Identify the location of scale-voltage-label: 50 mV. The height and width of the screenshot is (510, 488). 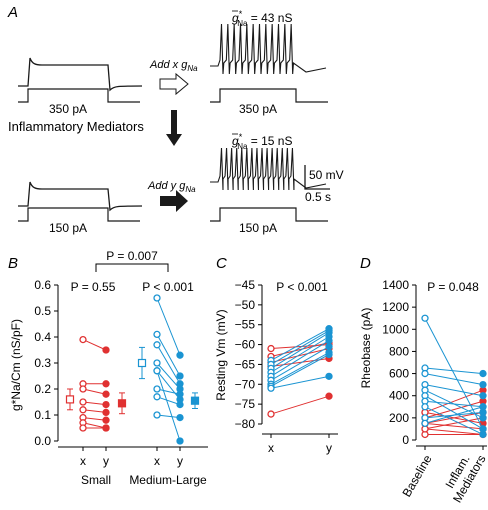
(326, 175).